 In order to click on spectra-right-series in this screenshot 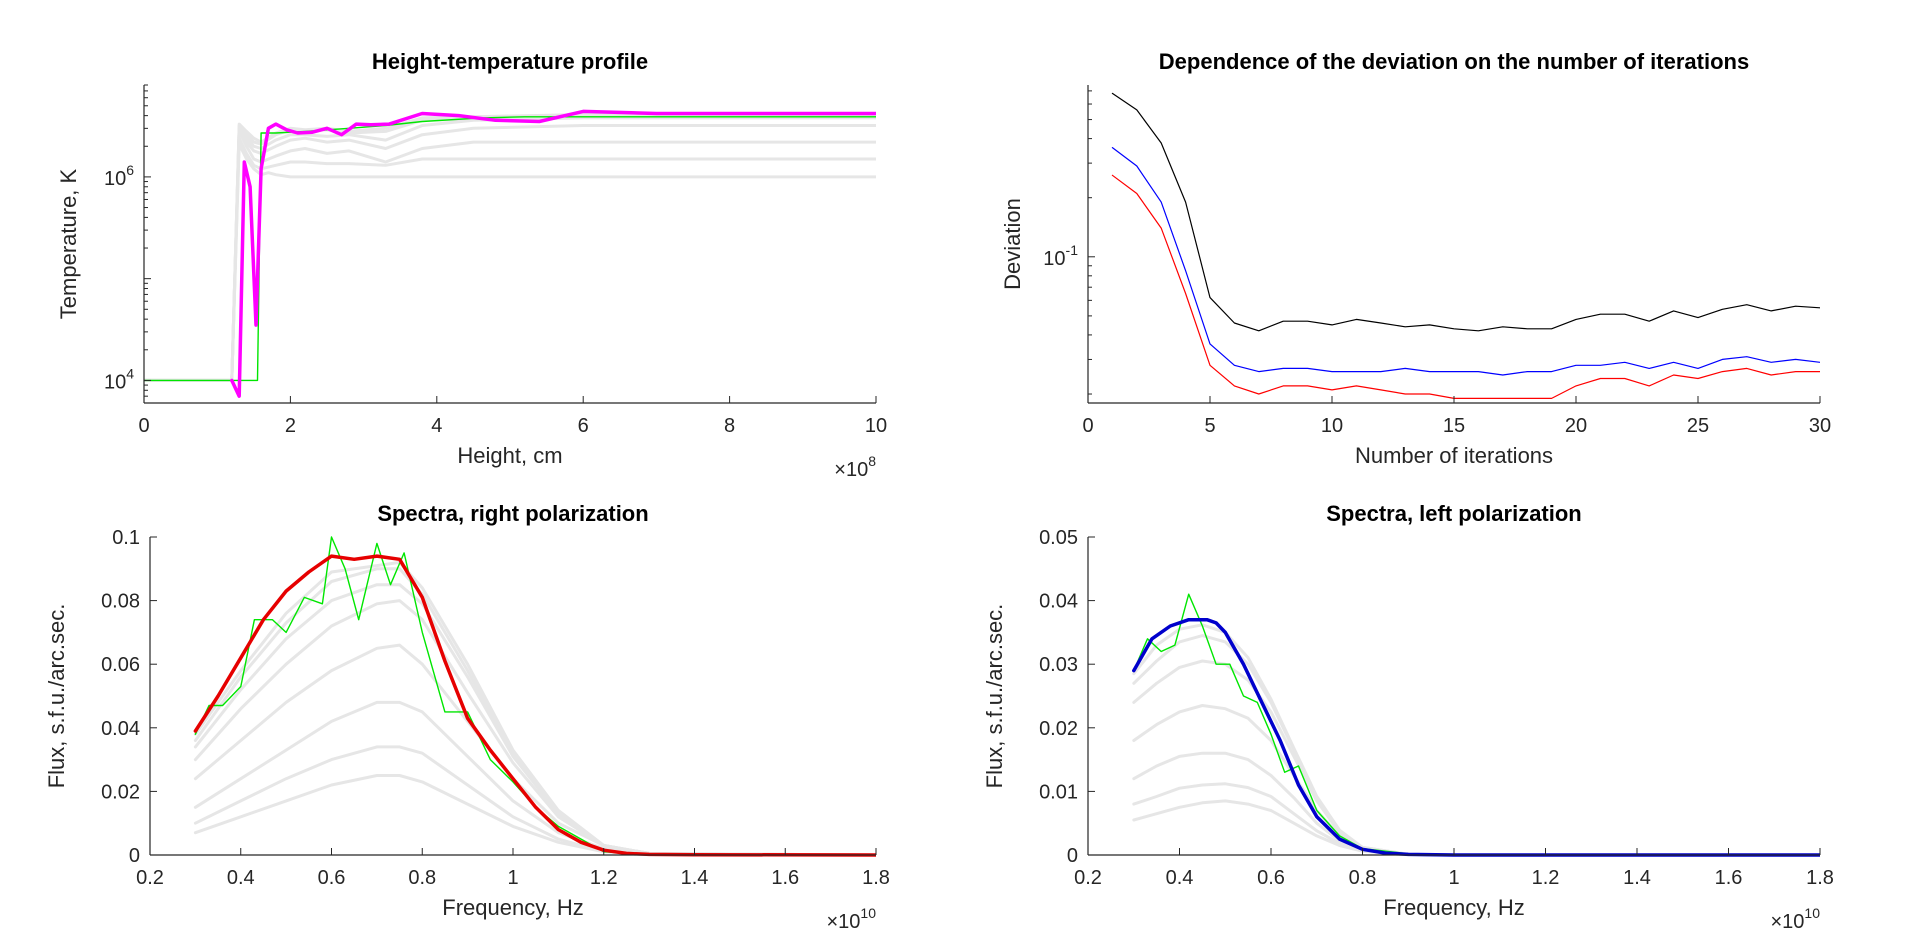, I will do `click(534, 696)`.